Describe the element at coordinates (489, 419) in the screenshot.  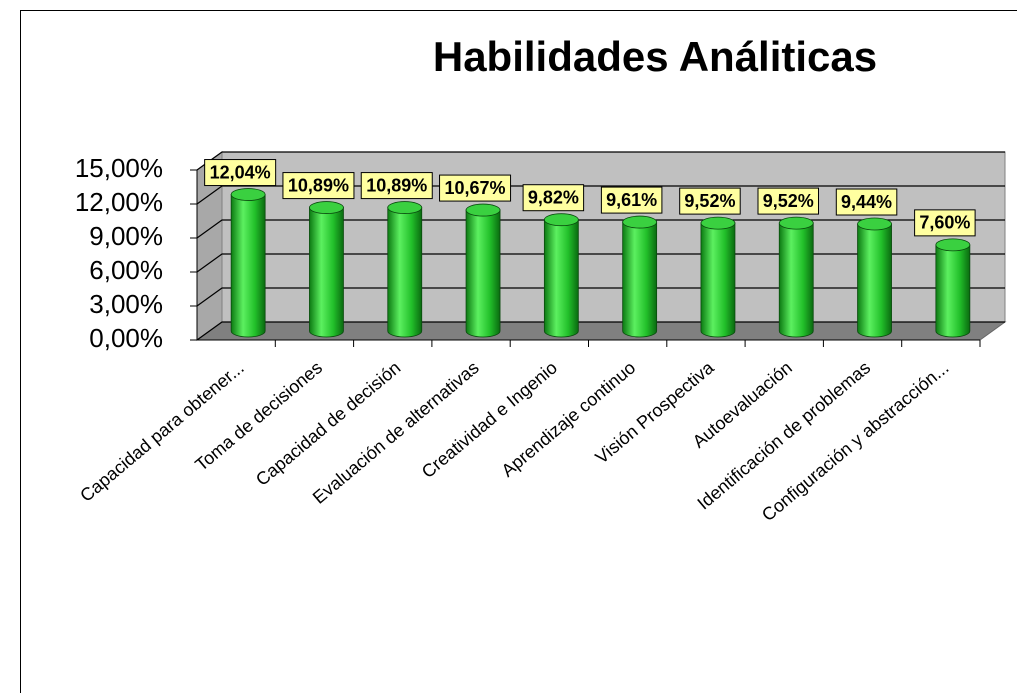
I see `x-tick-label: Creatividad e Ingenio` at that location.